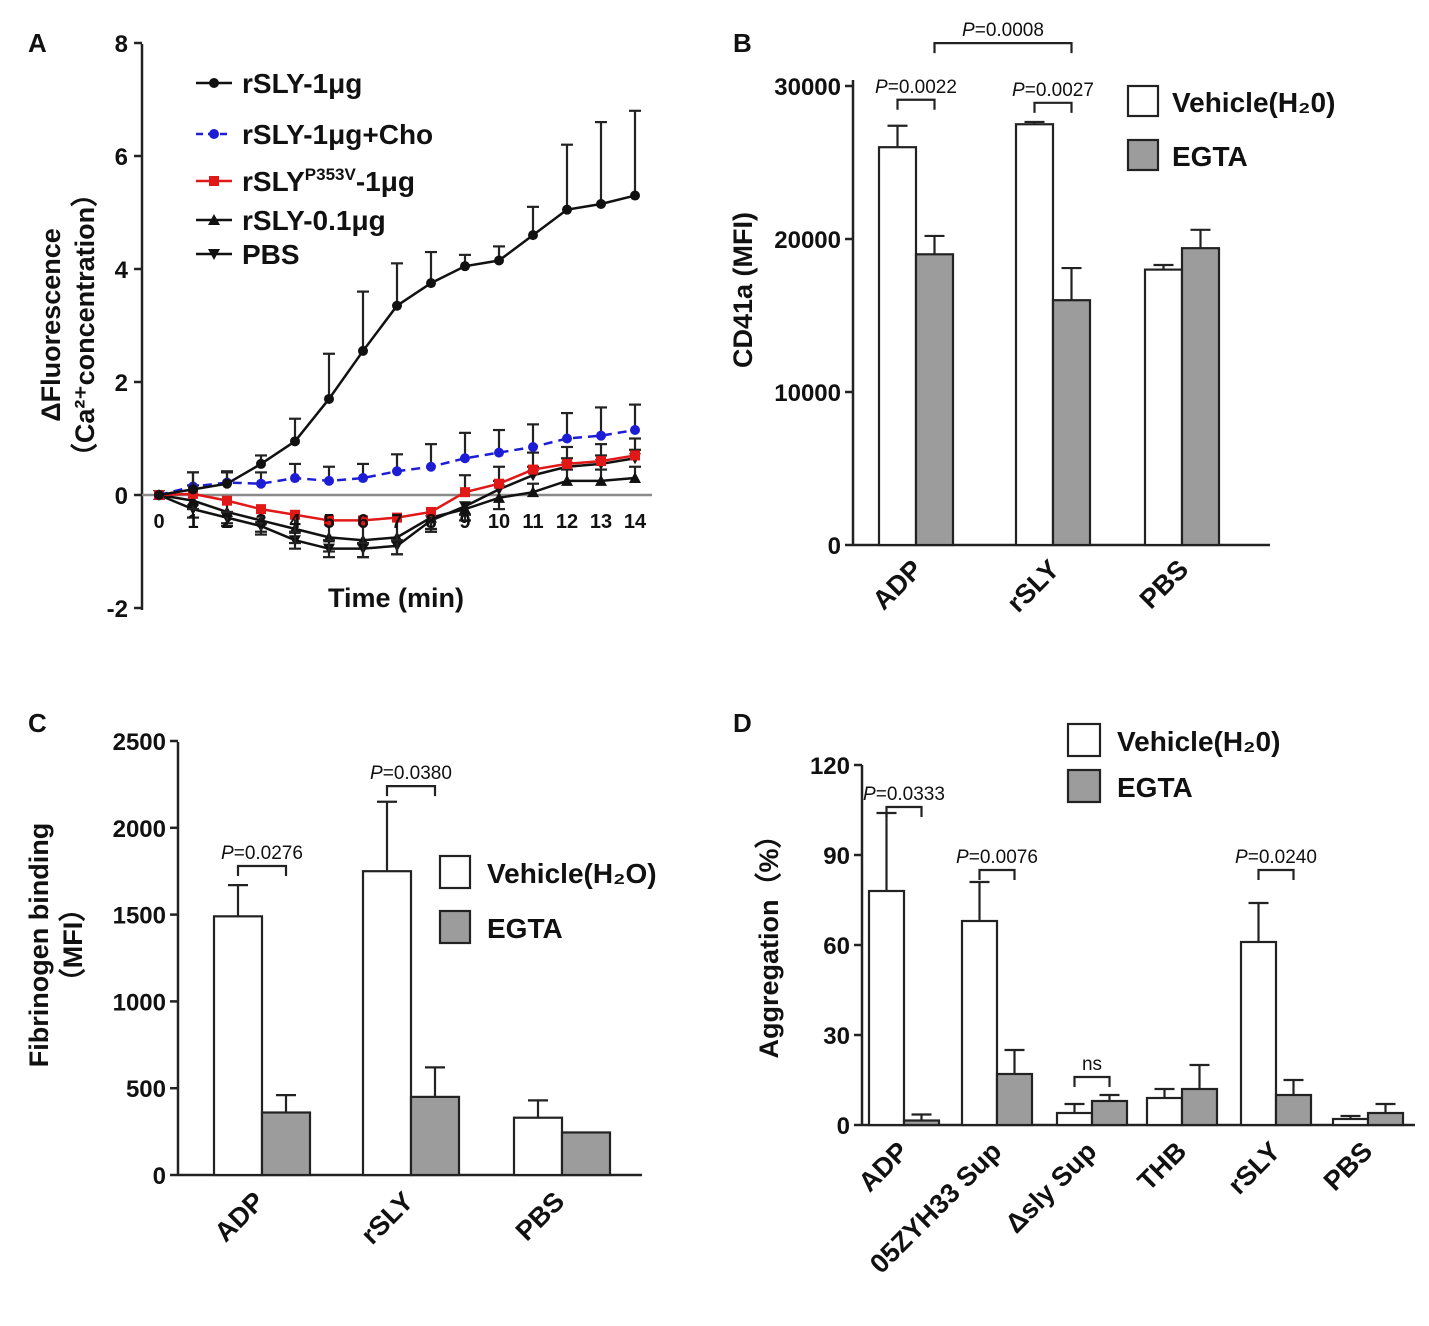 The height and width of the screenshot is (1326, 1429). Describe the element at coordinates (1276, 857) in the screenshot. I see `significance-label: P=0.0240` at that location.